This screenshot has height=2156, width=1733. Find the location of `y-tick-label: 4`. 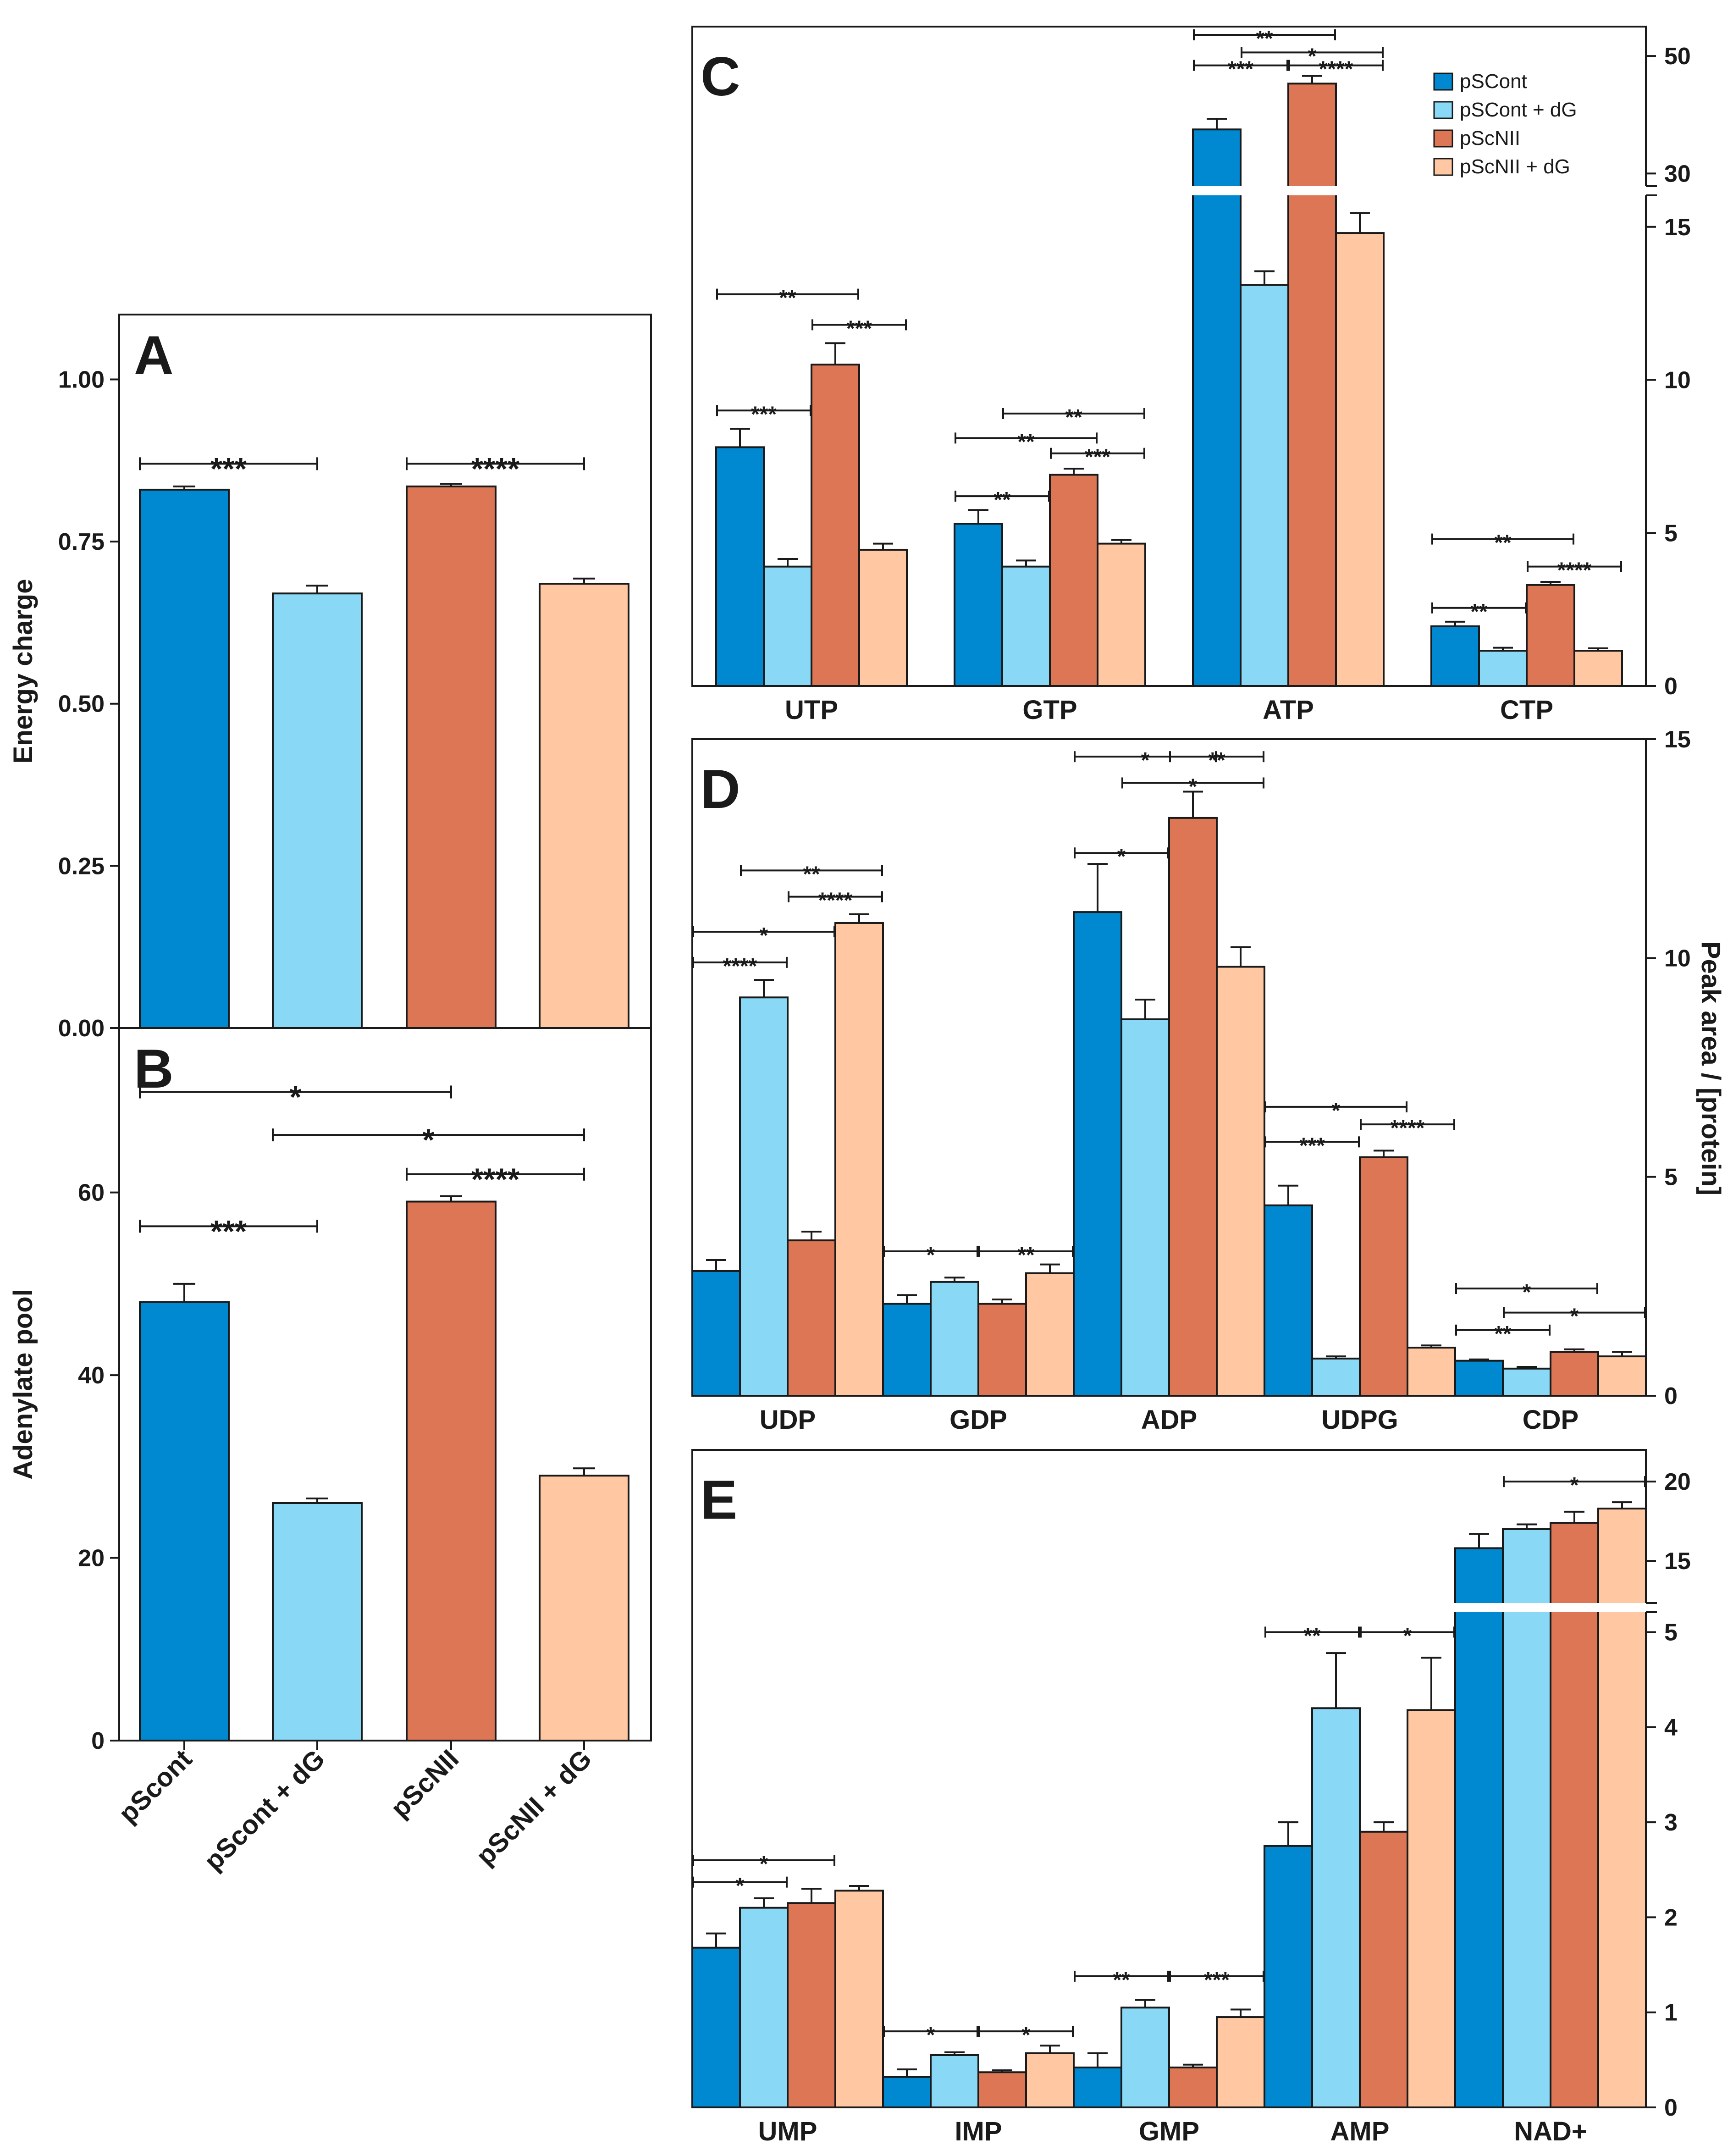

y-tick-label: 4 is located at coordinates (1671, 1728).